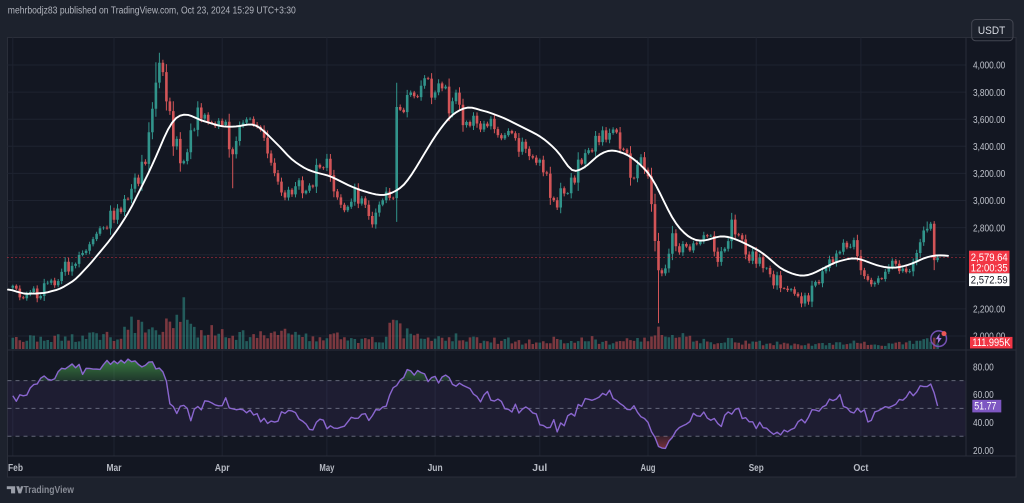 The image size is (1024, 503). I want to click on svg-text: 3,000.00, so click(989, 201).